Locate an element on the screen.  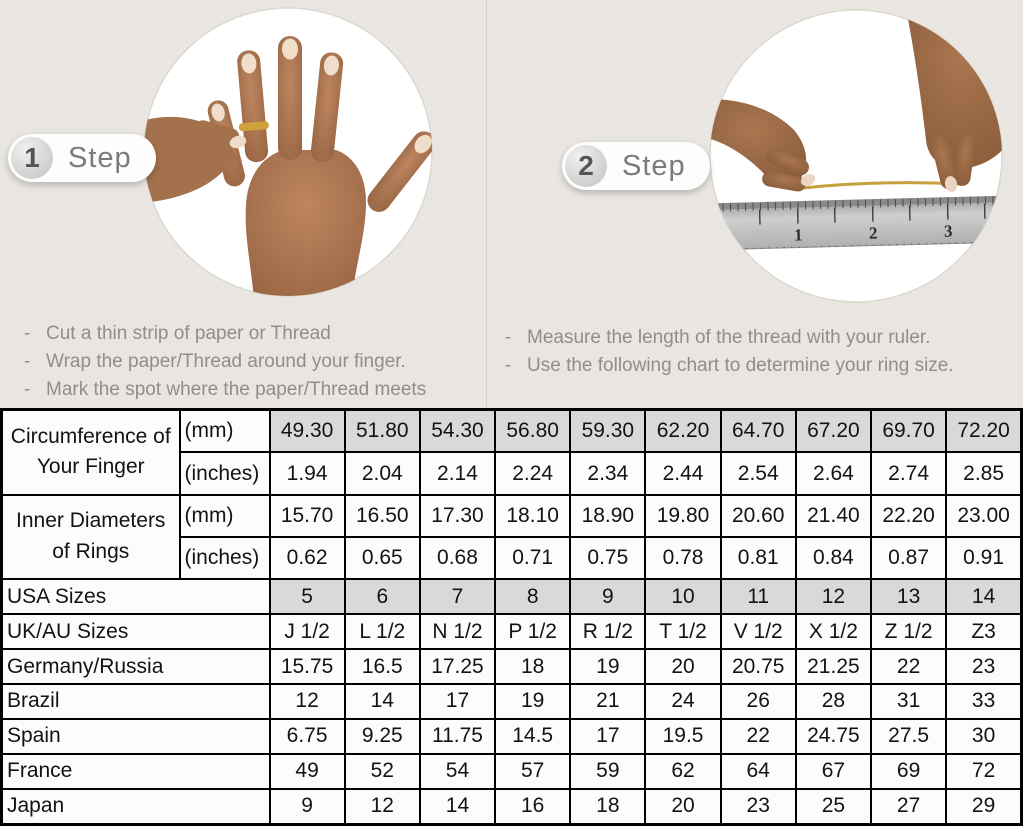
size-value-cell: 31 is located at coordinates (908, 701).